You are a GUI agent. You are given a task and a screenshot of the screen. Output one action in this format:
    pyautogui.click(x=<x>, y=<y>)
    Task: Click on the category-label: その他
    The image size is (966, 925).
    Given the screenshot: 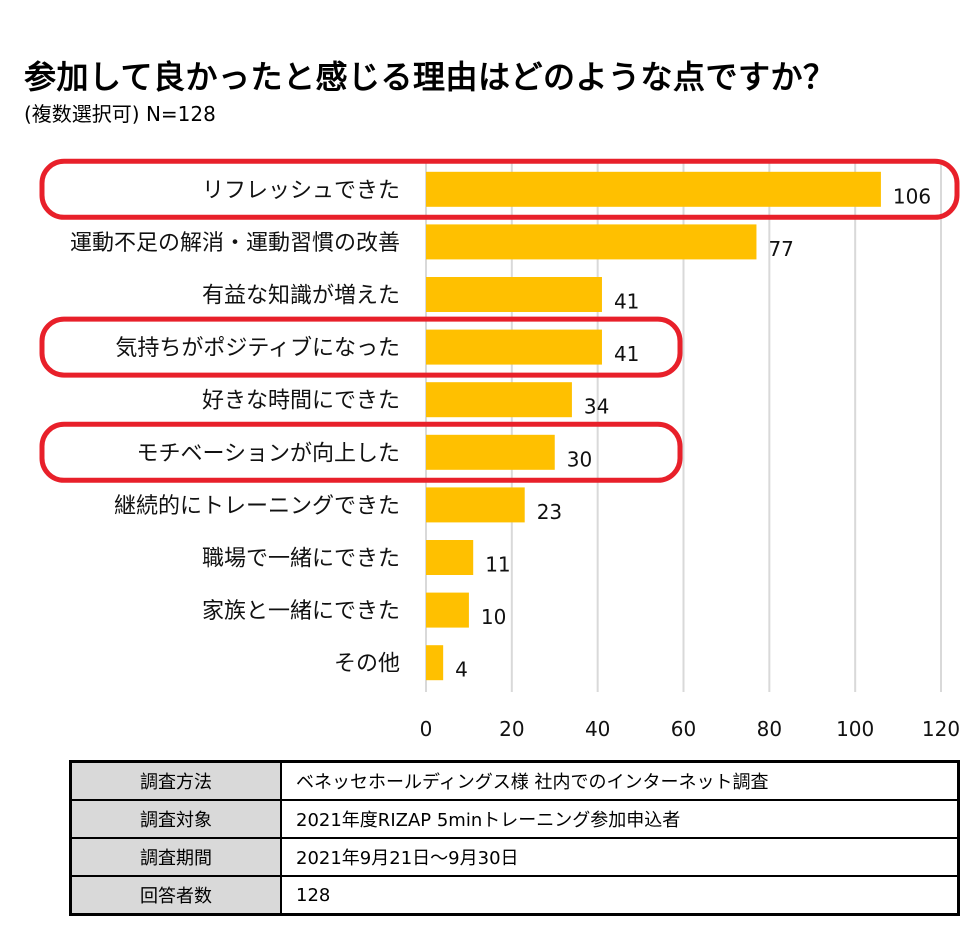 What is the action you would take?
    pyautogui.click(x=367, y=664)
    